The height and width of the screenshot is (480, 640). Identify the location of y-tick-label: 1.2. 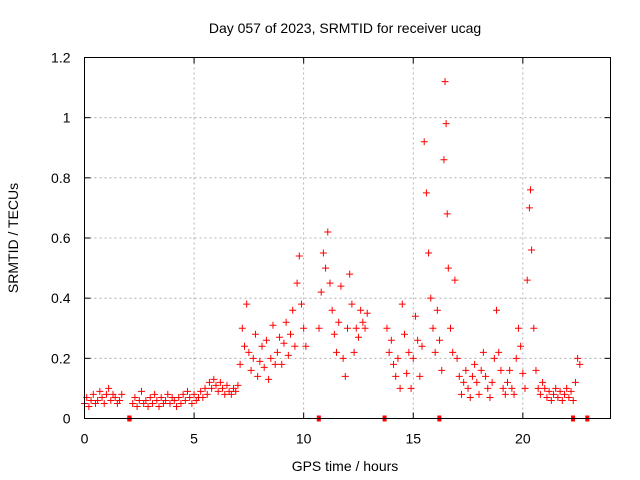
(61, 58).